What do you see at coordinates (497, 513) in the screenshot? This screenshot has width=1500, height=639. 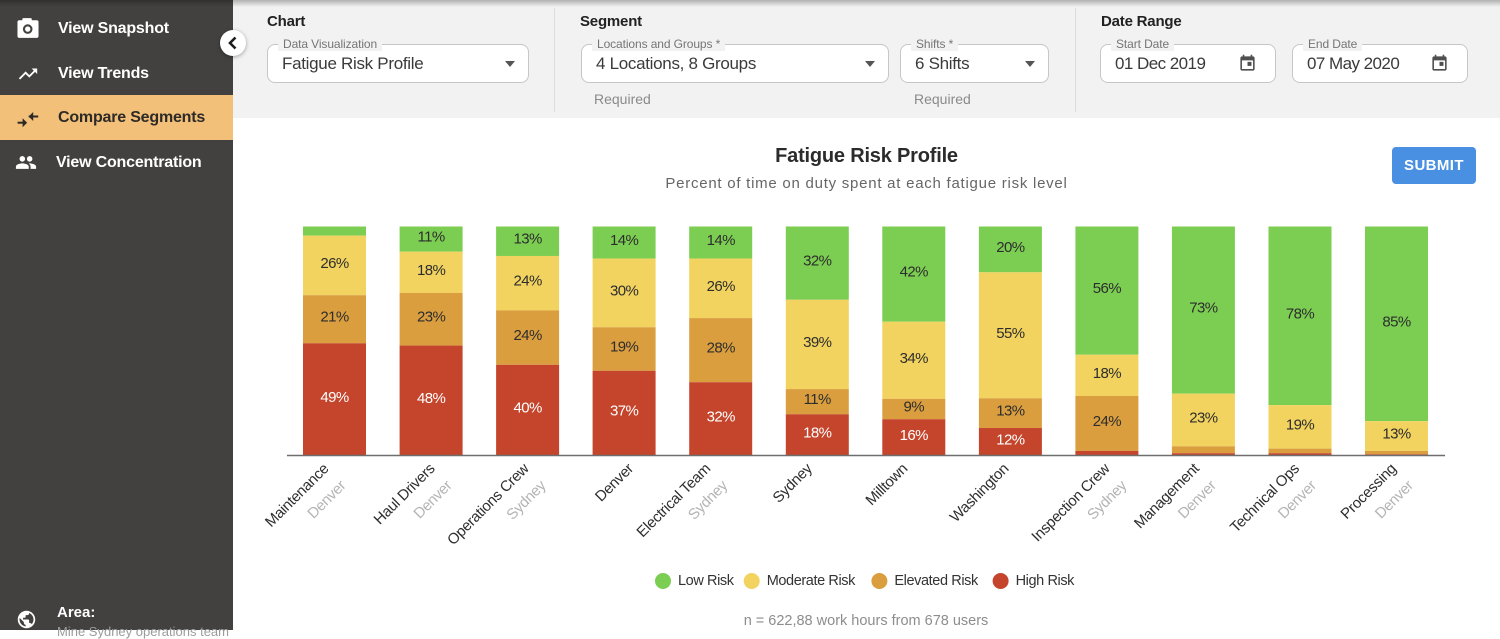 I see `svg-text: Operations CrewSydney` at bounding box center [497, 513].